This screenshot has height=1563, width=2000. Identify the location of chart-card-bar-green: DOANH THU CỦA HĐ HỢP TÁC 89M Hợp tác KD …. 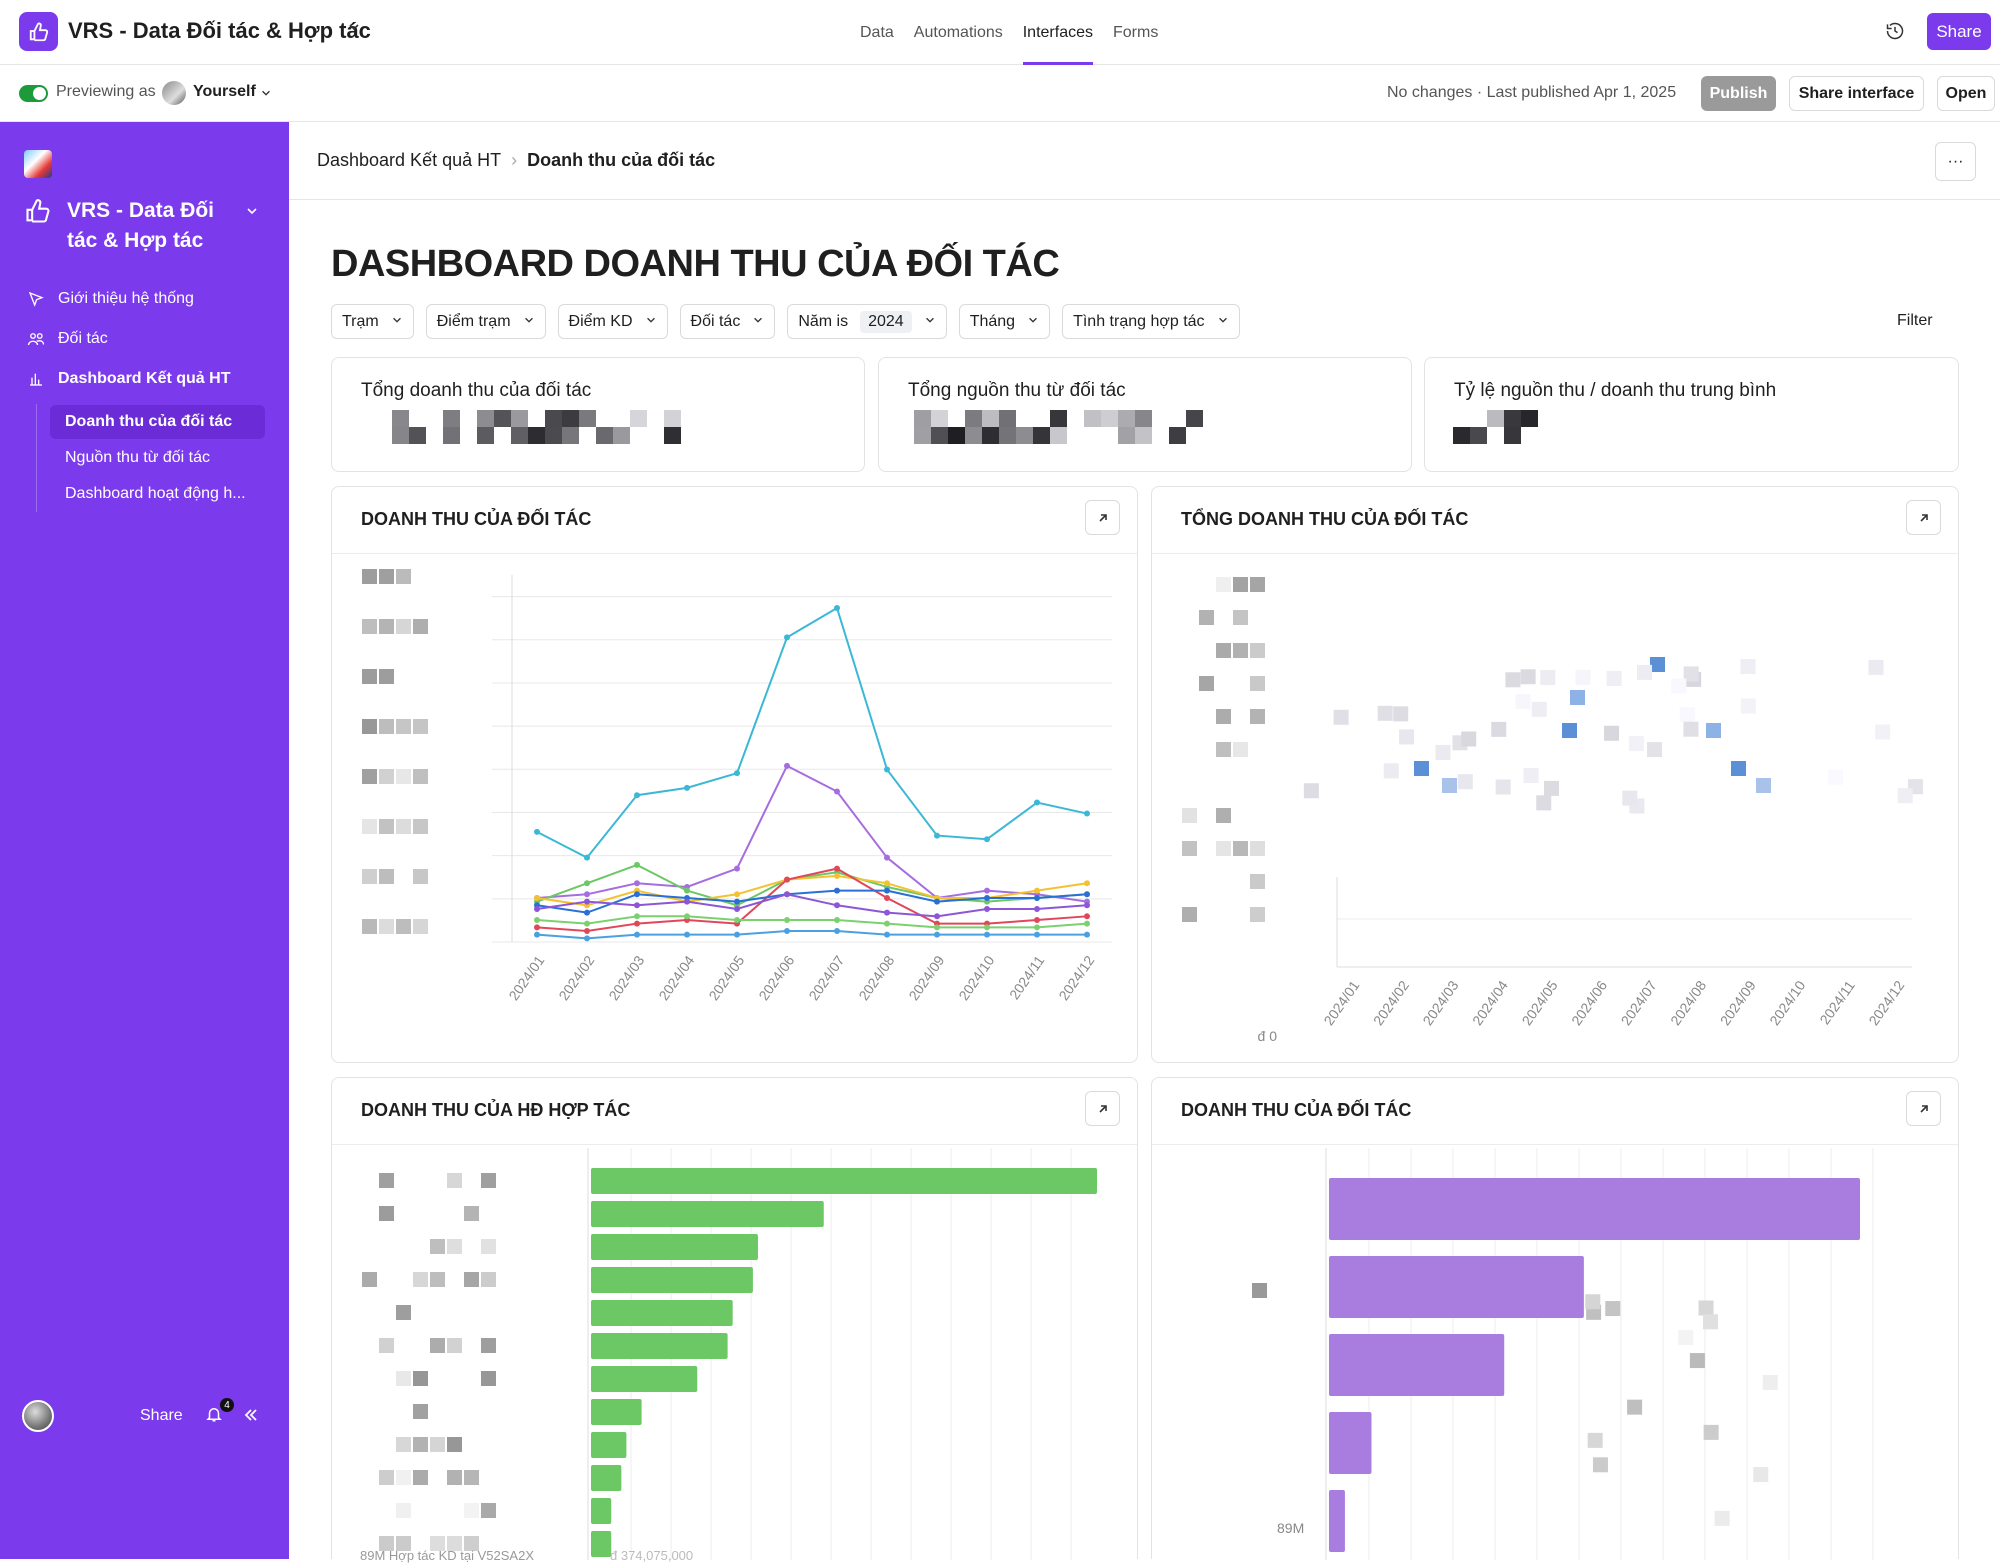
(734, 1320).